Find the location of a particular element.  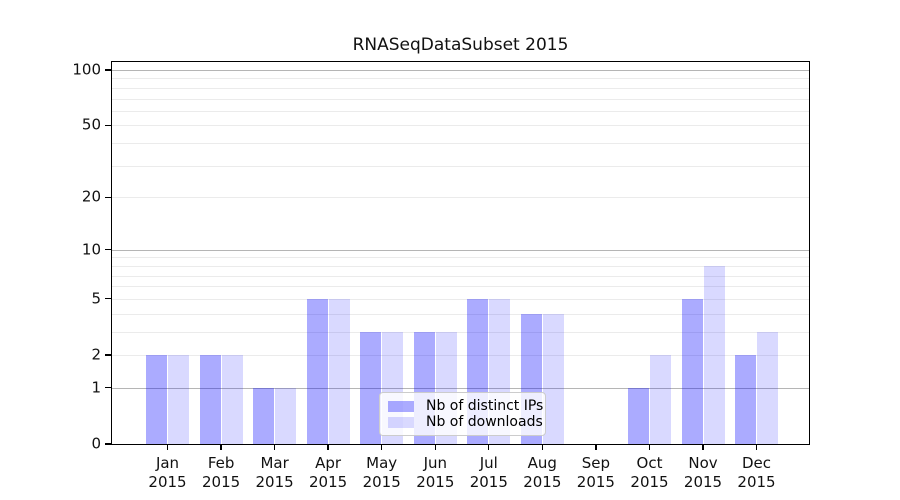

legend-item-distinct-ips: Nb of distinct IPs is located at coordinates (465, 406).